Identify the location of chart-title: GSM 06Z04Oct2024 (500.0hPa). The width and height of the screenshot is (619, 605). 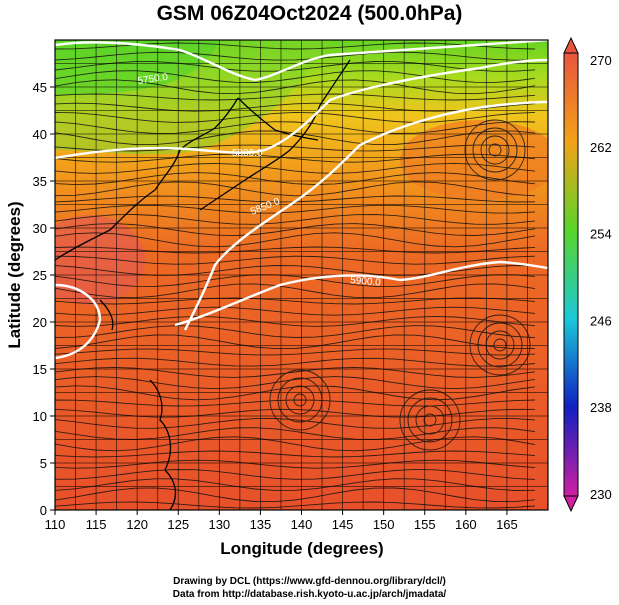
(309, 13).